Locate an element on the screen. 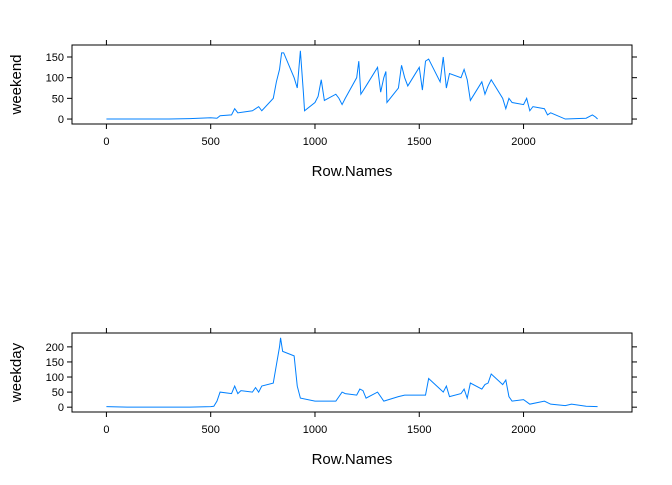 The image size is (672, 485). y-axis-label: weekend is located at coordinates (16, 84).